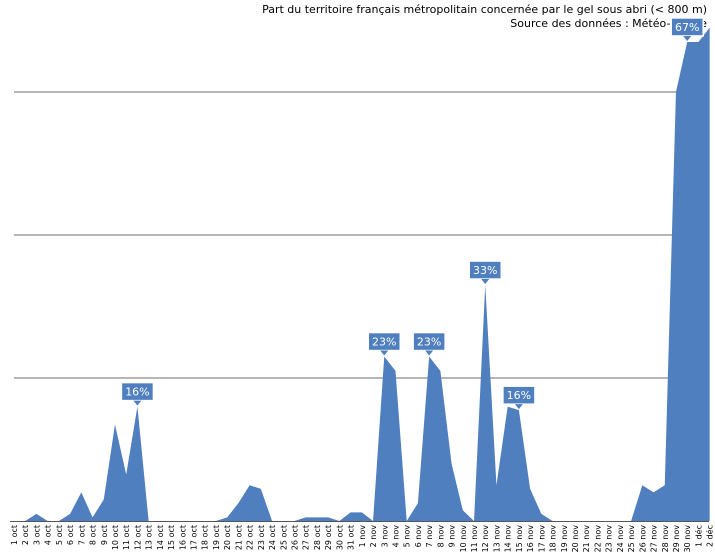 This screenshot has height=557, width=715. Describe the element at coordinates (59, 535) in the screenshot. I see `x-tick-label: 5 oct` at that location.